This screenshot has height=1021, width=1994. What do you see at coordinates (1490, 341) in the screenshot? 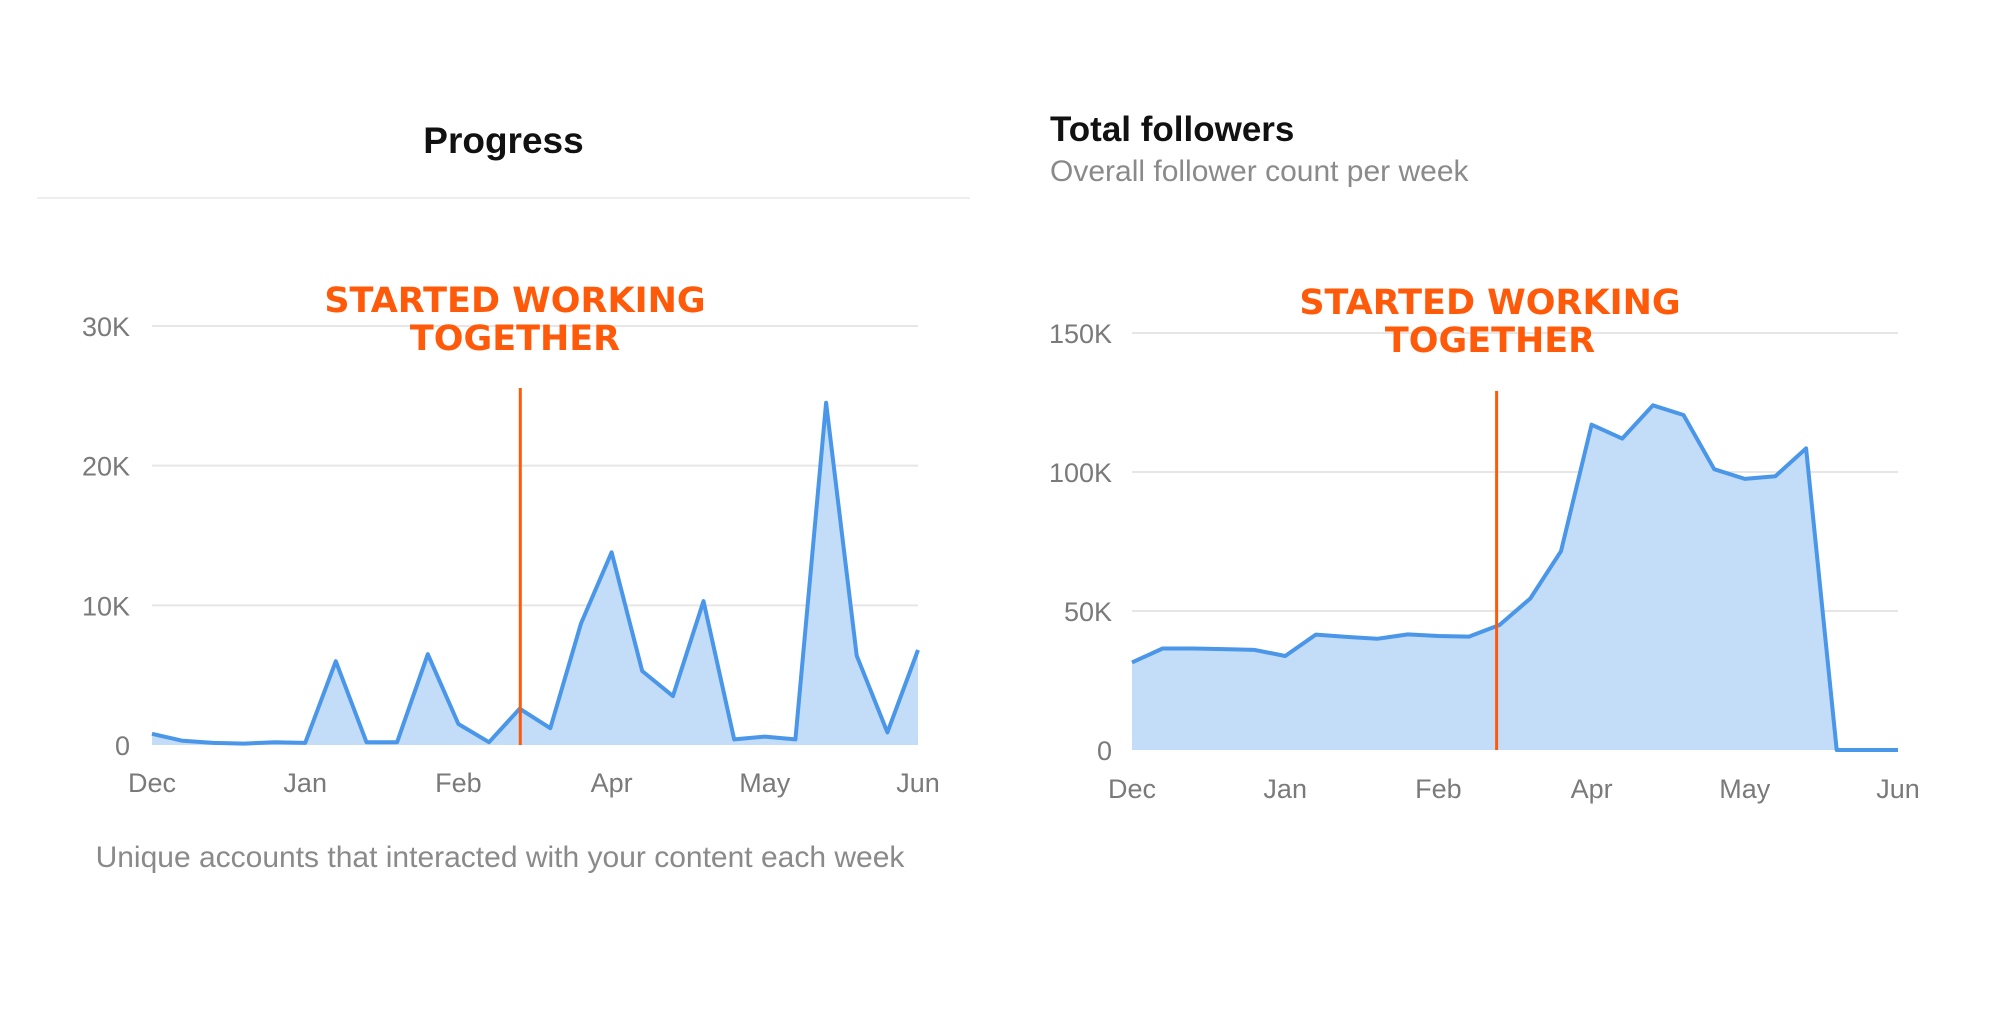
I see `followers-annotation-line2: TOGETHER` at bounding box center [1490, 341].